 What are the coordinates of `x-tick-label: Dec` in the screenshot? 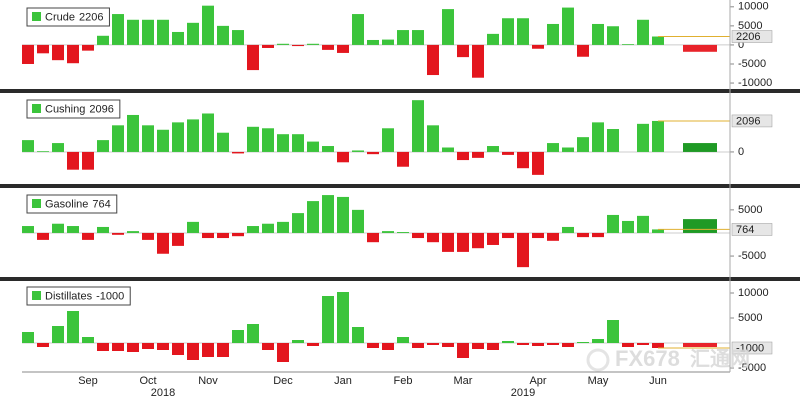 It's located at (283, 381).